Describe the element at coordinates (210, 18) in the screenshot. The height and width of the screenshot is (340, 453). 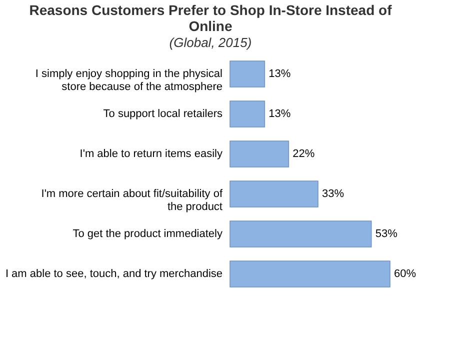
I see `chart-title: Reasons Customers Prefer to Shop In-Store Instead of Online` at that location.